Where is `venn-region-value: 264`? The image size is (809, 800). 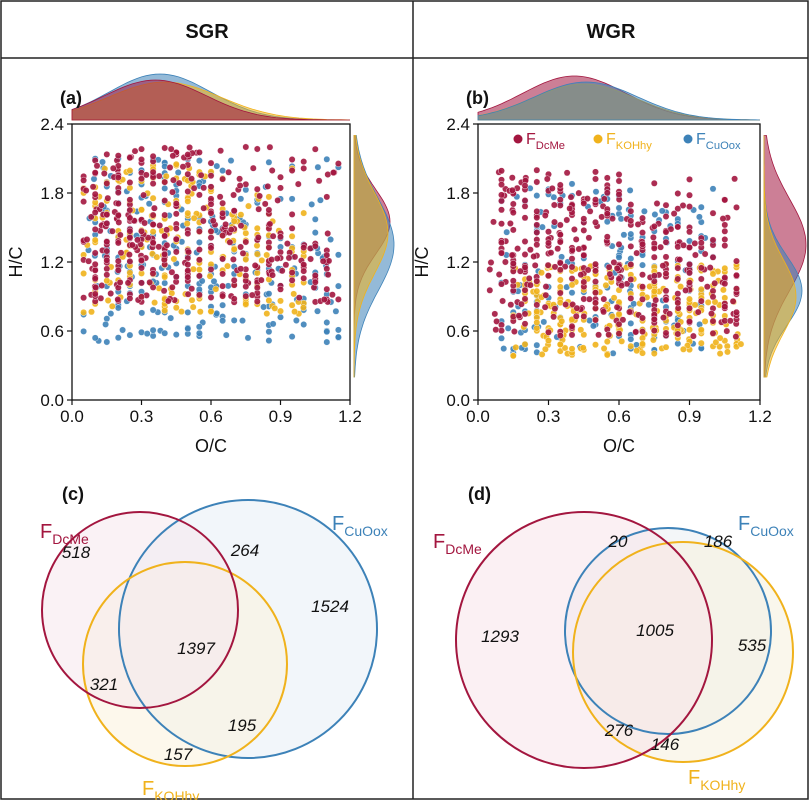 venn-region-value: 264 is located at coordinates (244, 550).